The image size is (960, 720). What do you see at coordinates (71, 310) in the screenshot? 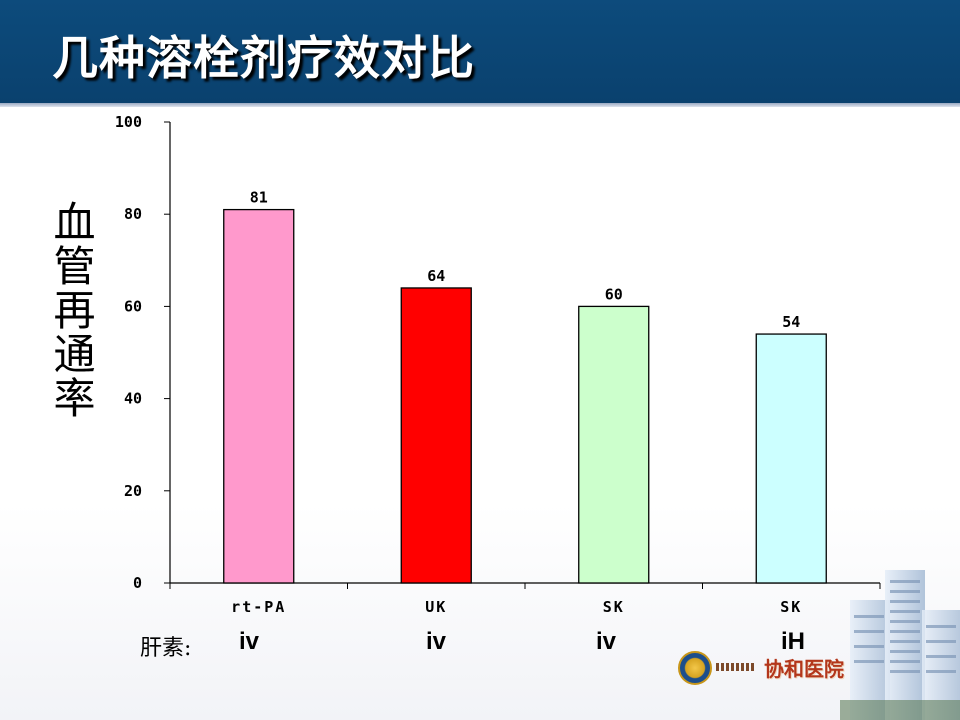
I see `y-axis-label: 血管再通率` at bounding box center [71, 310].